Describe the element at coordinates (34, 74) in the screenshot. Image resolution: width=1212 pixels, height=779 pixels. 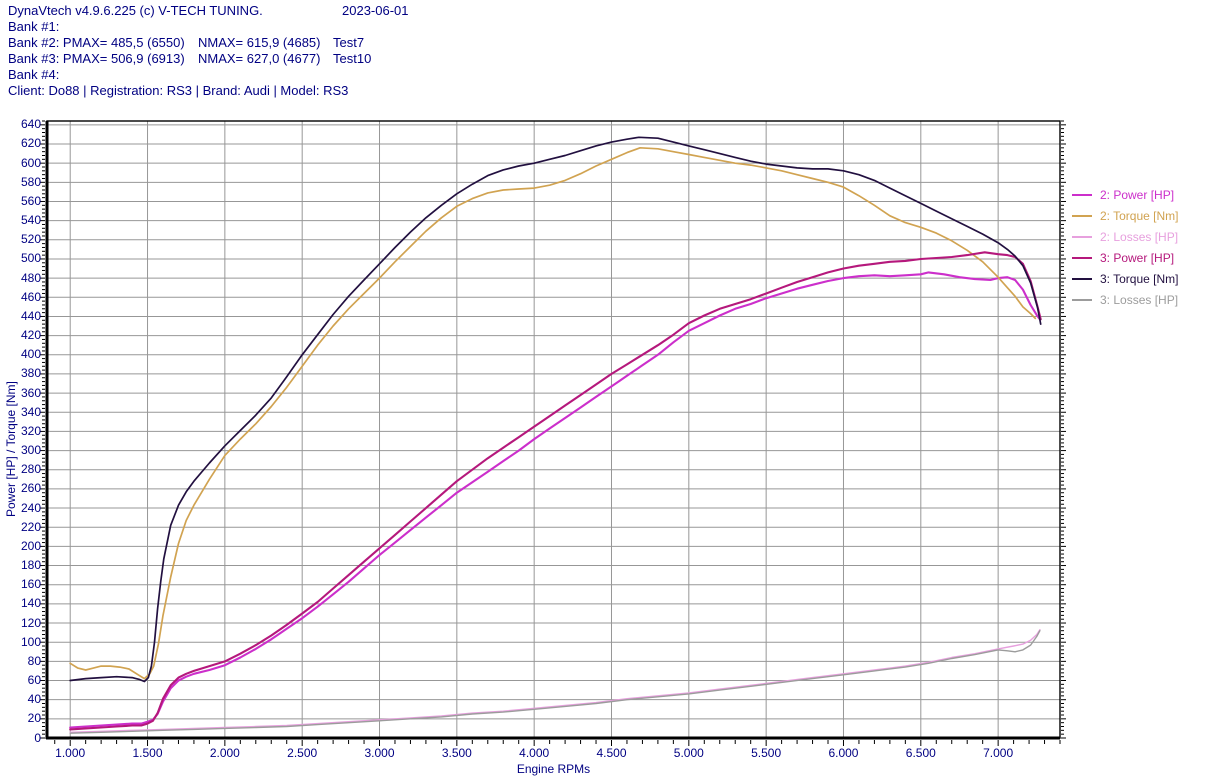
I see `bank4-label: Bank #4:` at that location.